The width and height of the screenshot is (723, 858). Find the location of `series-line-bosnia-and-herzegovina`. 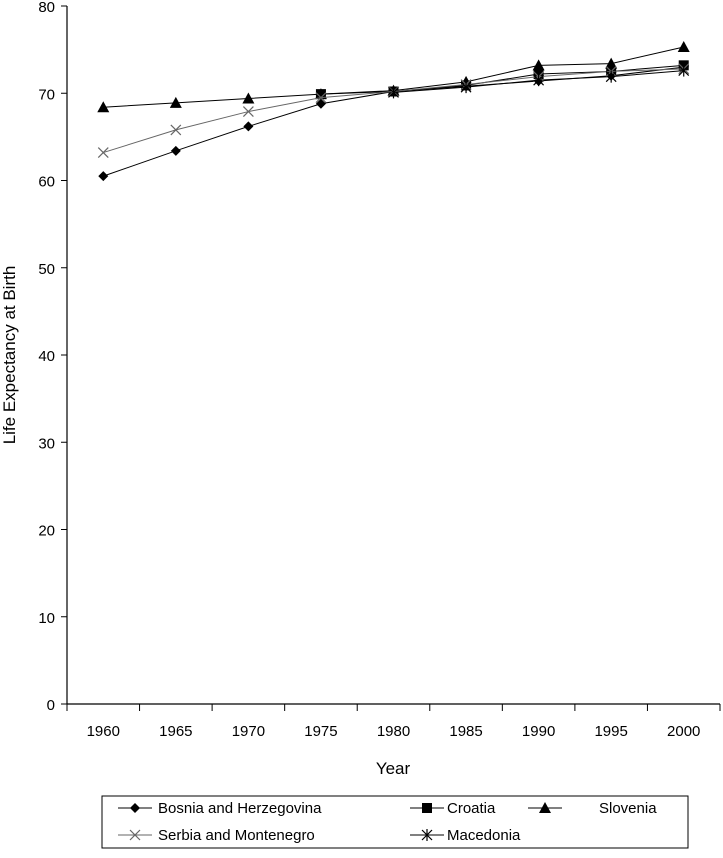

series-line-bosnia-and-herzegovina is located at coordinates (393, 121).